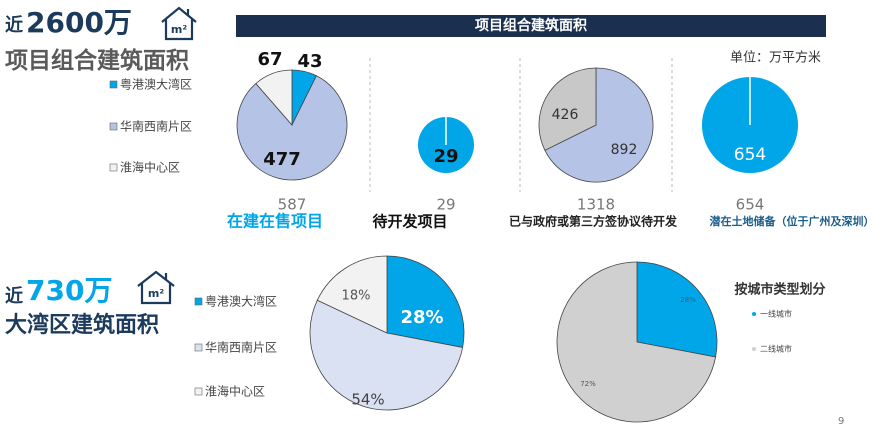  Describe the element at coordinates (309, 61) in the screenshot. I see `value-label: 43` at that location.